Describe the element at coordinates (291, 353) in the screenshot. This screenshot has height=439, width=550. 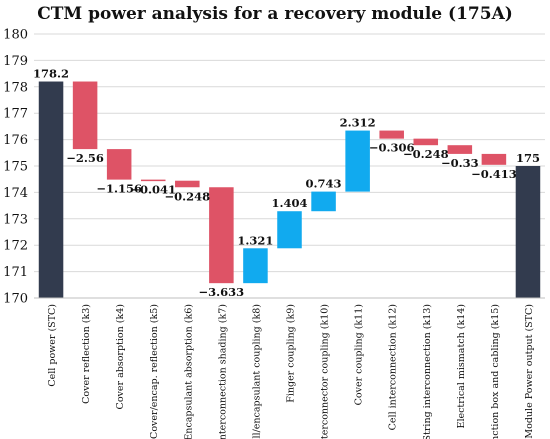
I see `category-label: Finger coupling (k9)` at that location.